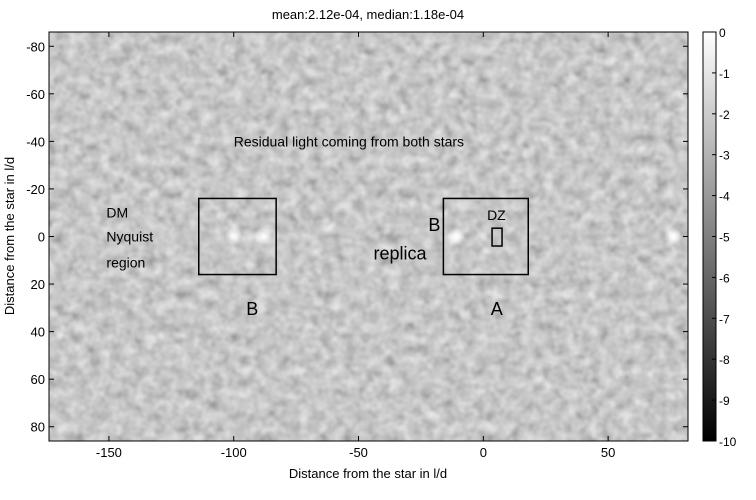 This screenshot has width=756, height=500. What do you see at coordinates (728, 442) in the screenshot?
I see `colorbar-tick-label: -10` at bounding box center [728, 442].